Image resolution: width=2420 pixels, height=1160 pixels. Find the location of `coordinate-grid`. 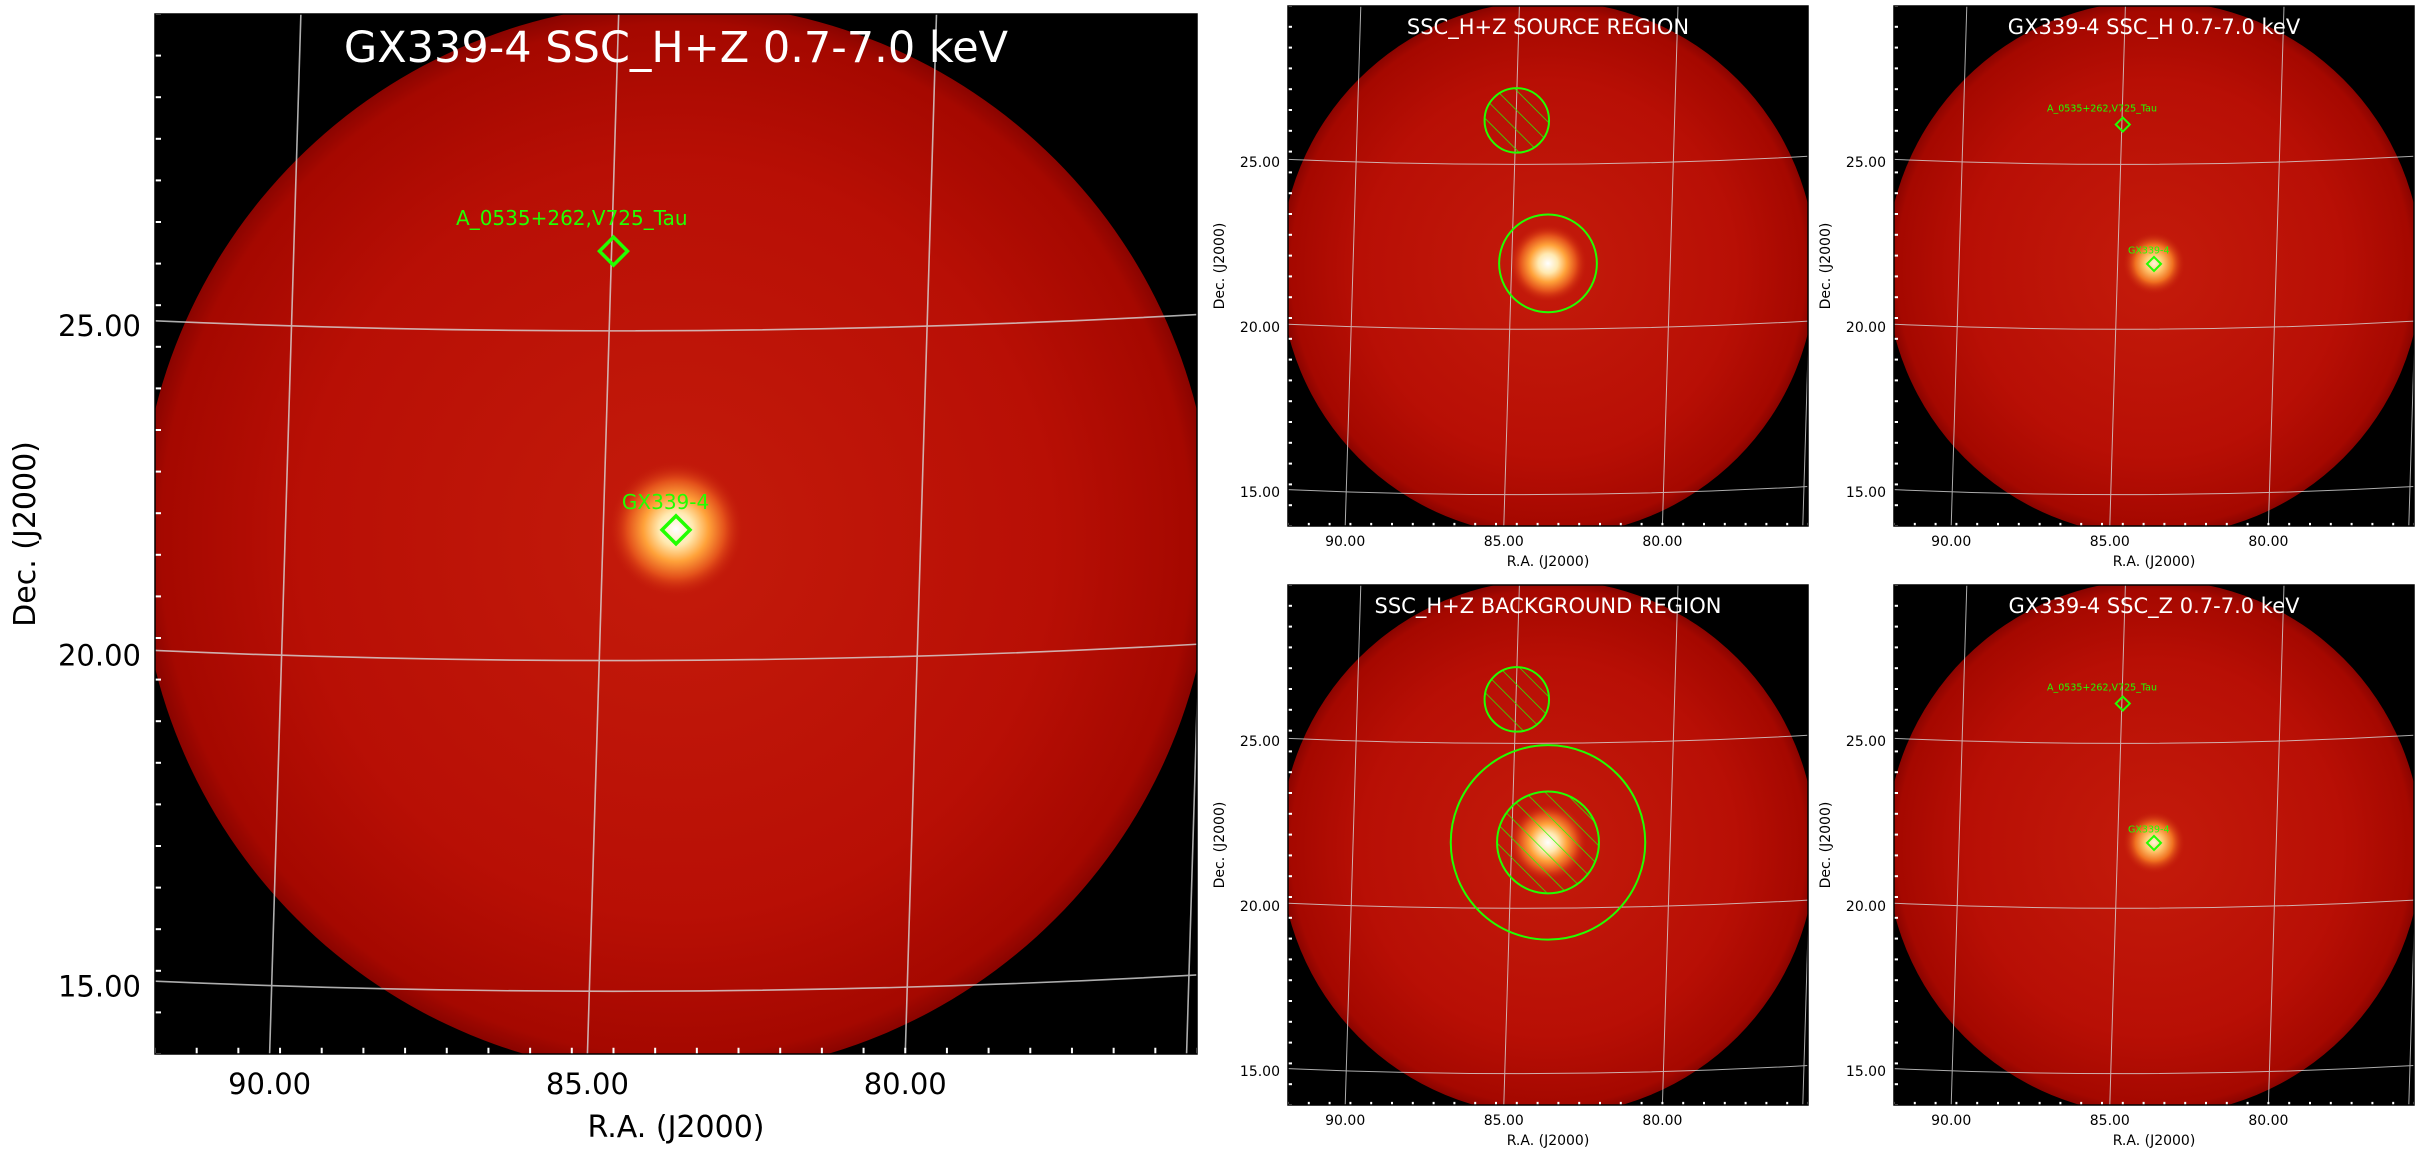

coordinate-grid is located at coordinates (1548, 845).